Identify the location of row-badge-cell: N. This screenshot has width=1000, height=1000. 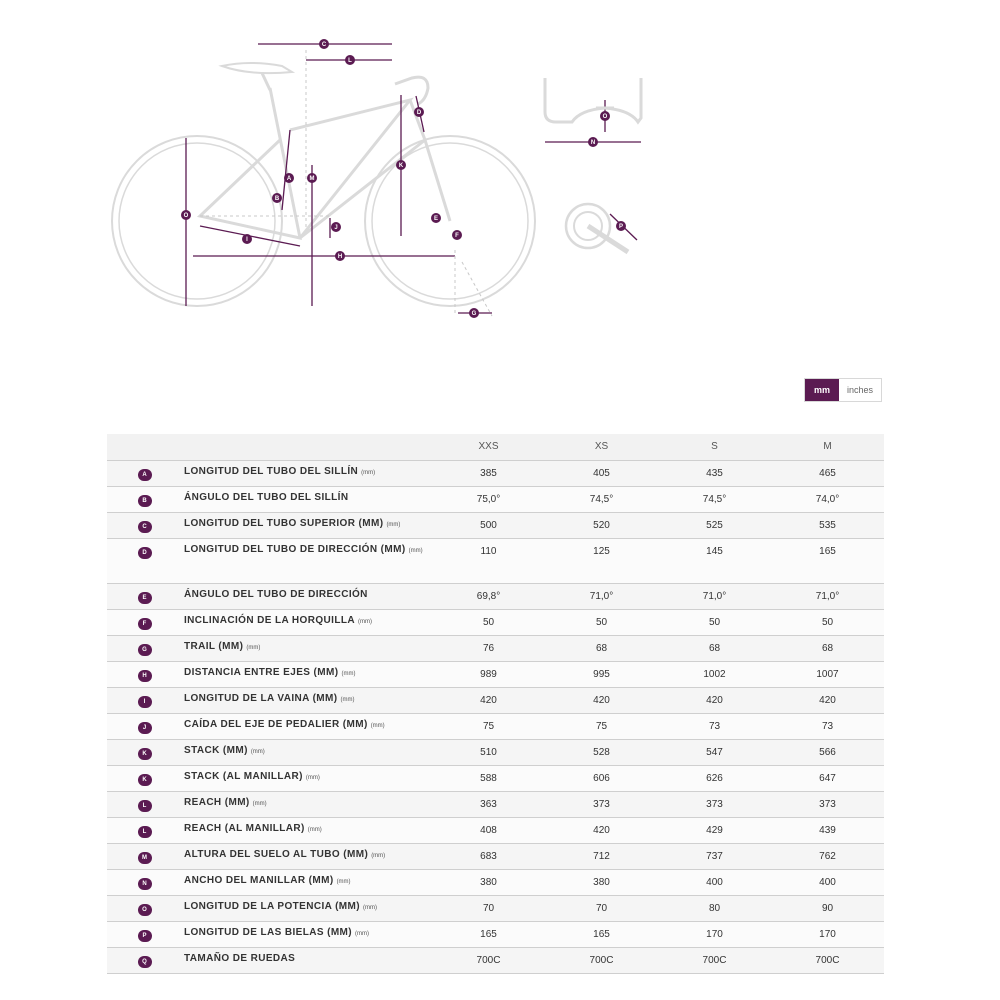
(144, 881).